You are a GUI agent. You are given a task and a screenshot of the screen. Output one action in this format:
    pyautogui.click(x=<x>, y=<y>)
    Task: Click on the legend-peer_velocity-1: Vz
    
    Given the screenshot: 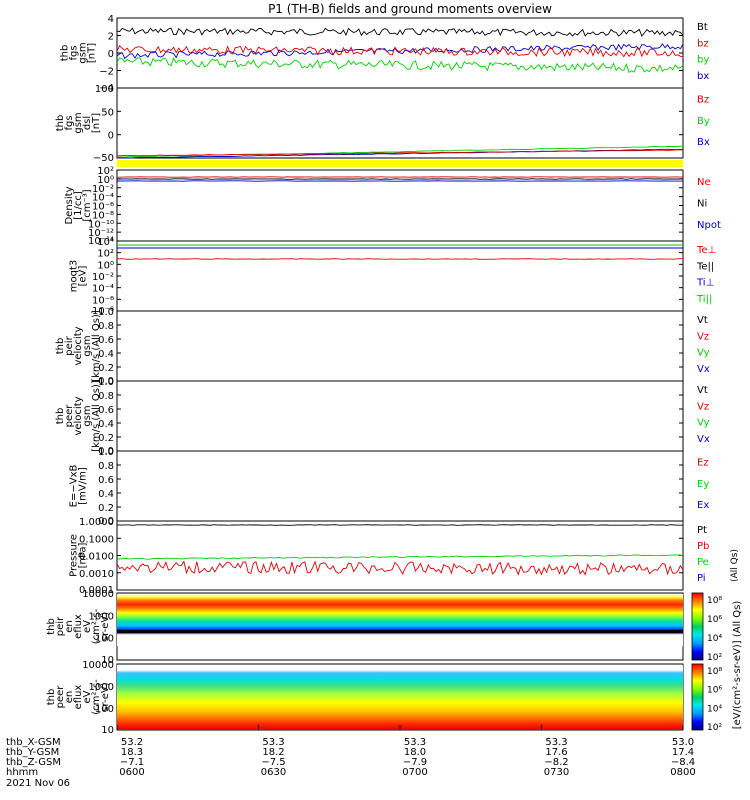 What is the action you would take?
    pyautogui.click(x=703, y=406)
    